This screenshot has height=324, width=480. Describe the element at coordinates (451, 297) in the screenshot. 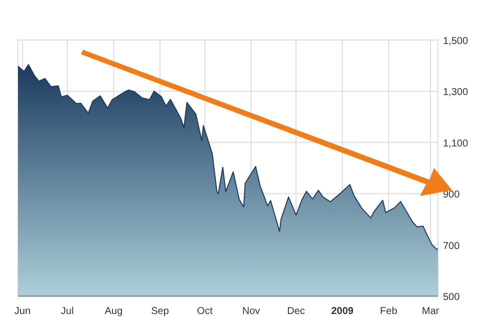

I see `y-tick-label: 500` at that location.